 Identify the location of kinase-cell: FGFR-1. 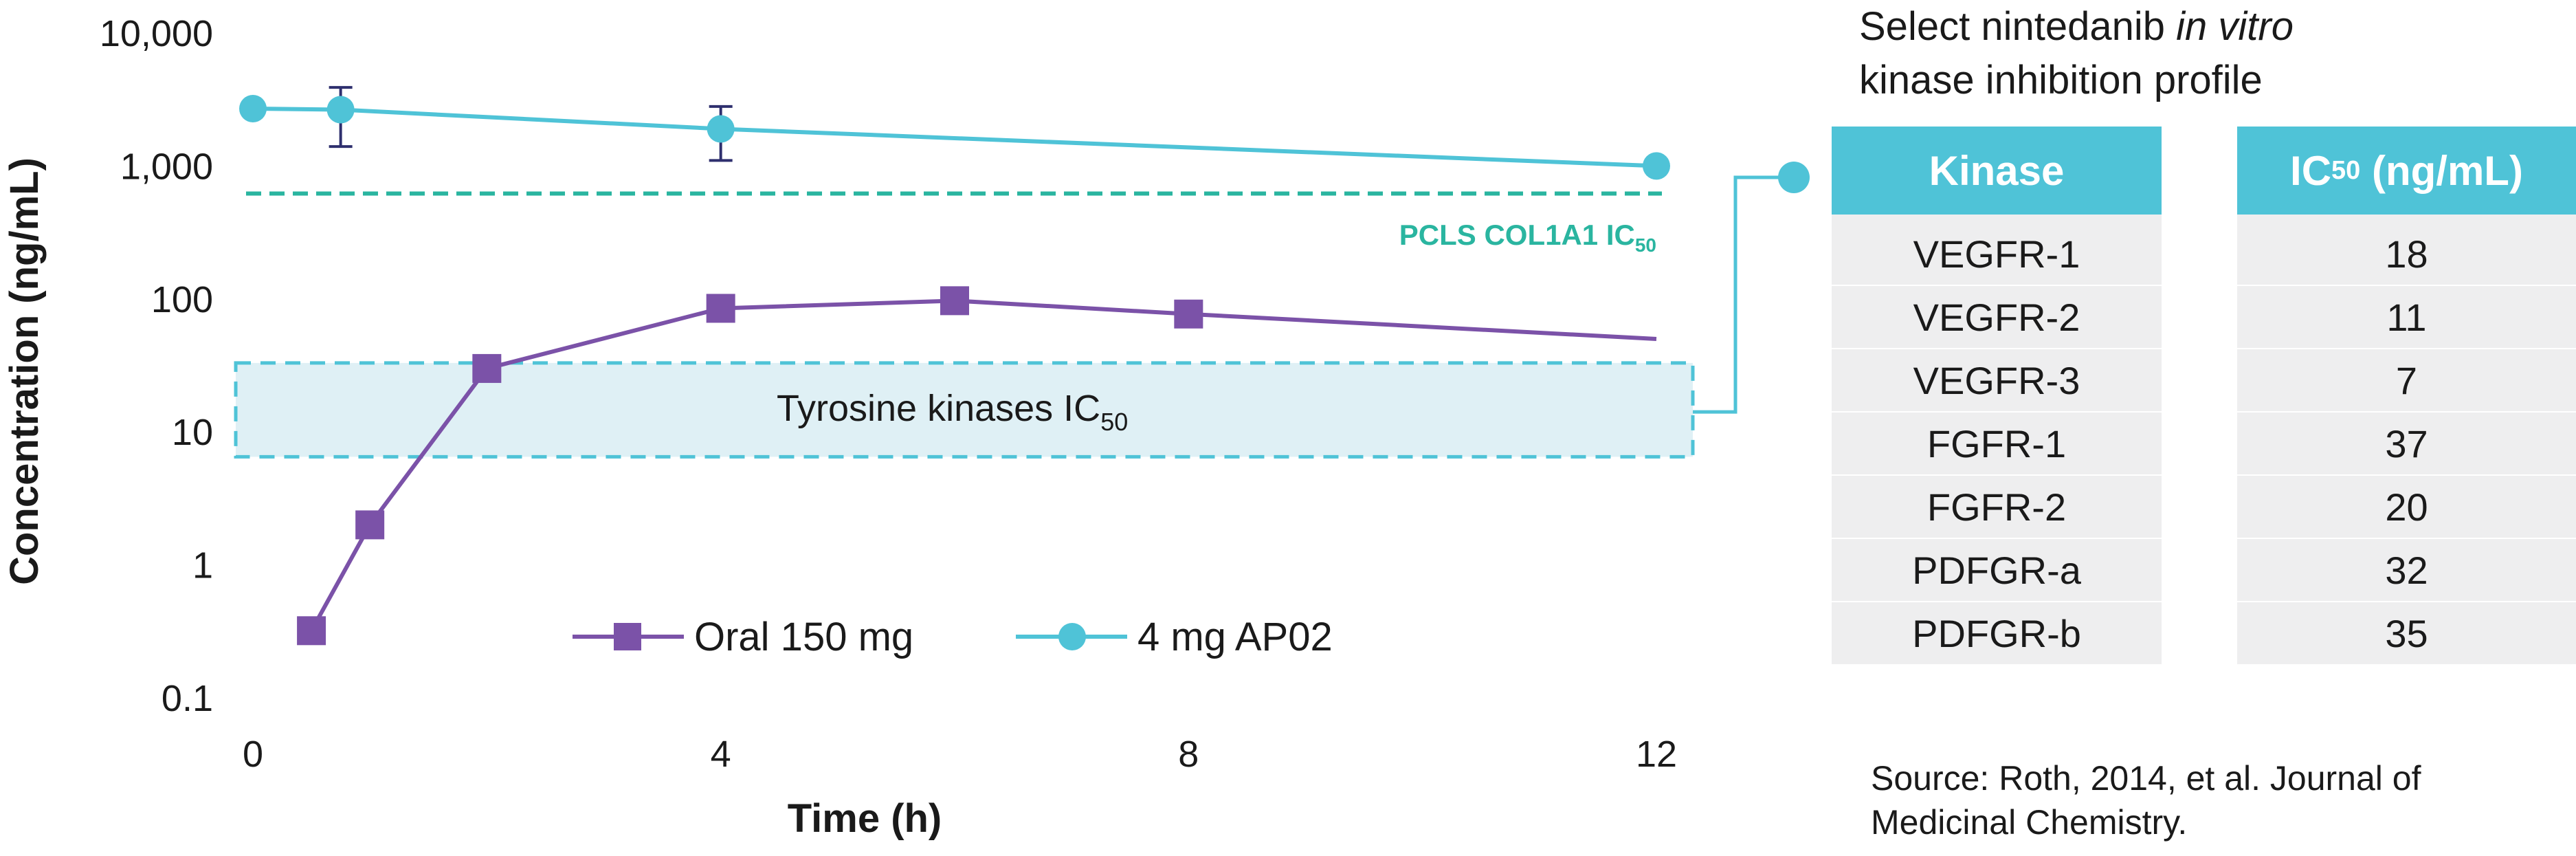
(1997, 444).